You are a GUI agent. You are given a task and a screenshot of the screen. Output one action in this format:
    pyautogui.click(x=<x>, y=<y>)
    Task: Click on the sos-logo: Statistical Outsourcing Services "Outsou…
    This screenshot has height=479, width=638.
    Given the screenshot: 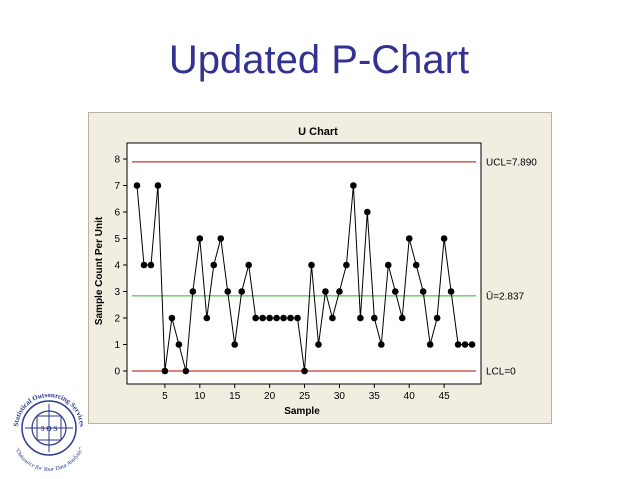 What is the action you would take?
    pyautogui.click(x=49, y=431)
    